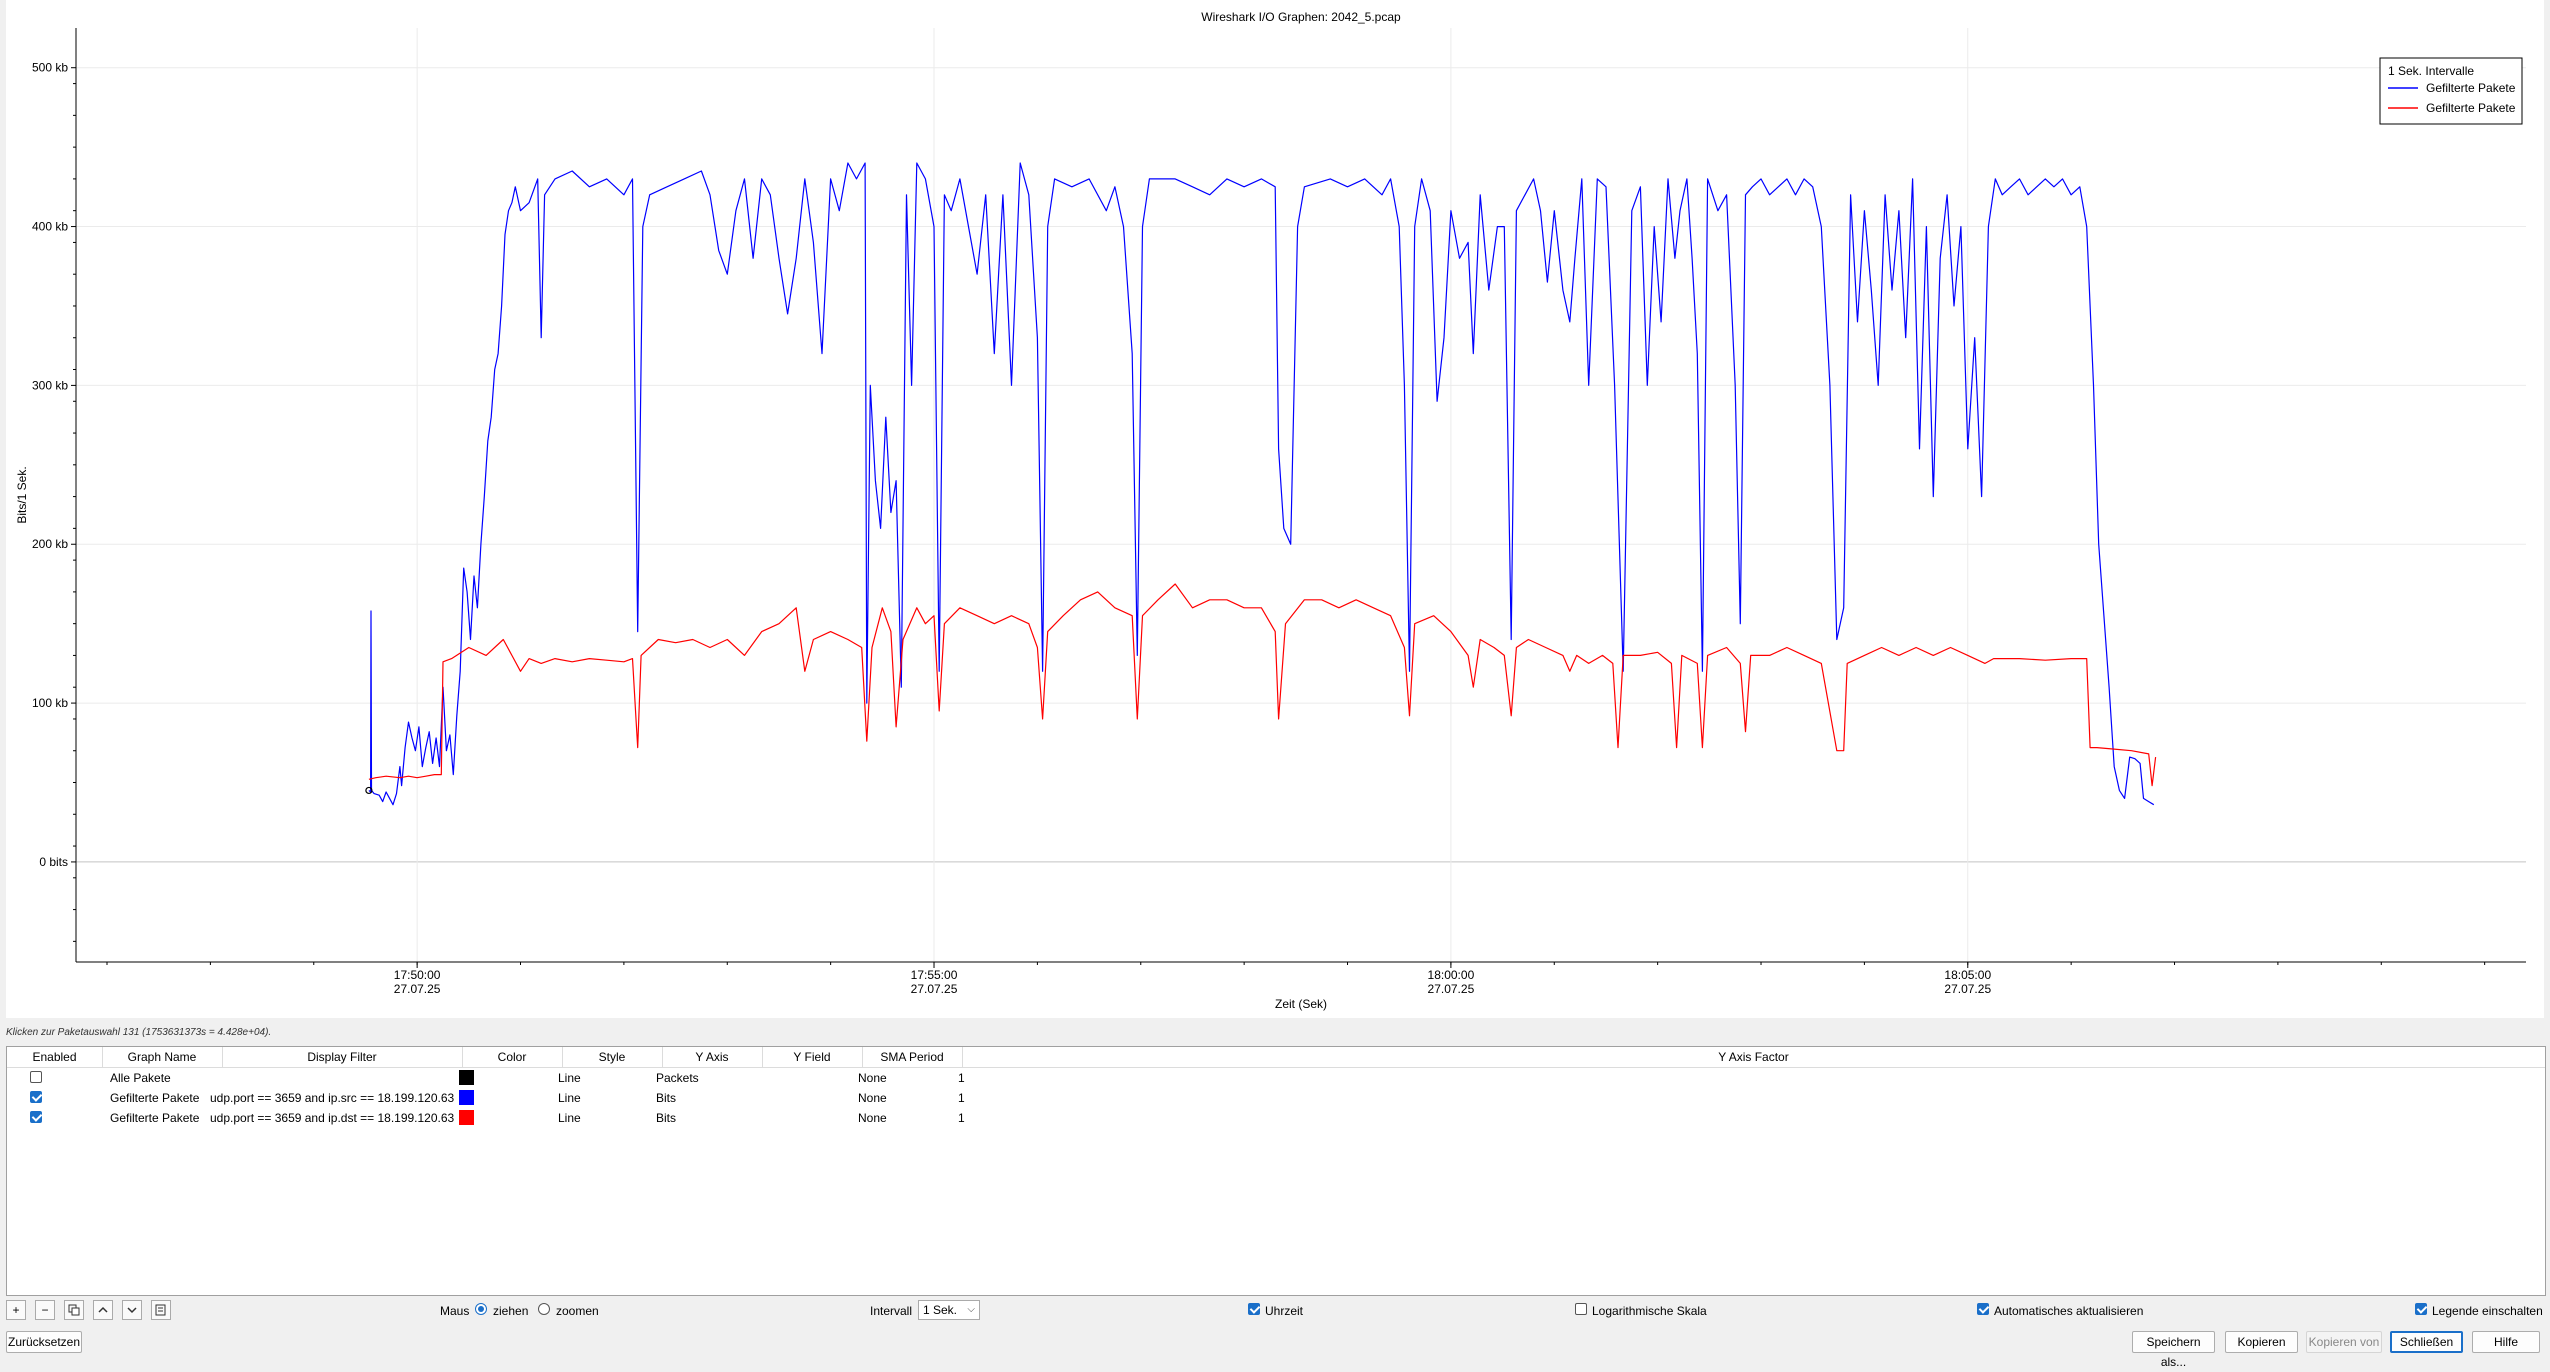 The image size is (2550, 1372). Describe the element at coordinates (2421, 1309) in the screenshot. I see `legend-checkbox` at that location.